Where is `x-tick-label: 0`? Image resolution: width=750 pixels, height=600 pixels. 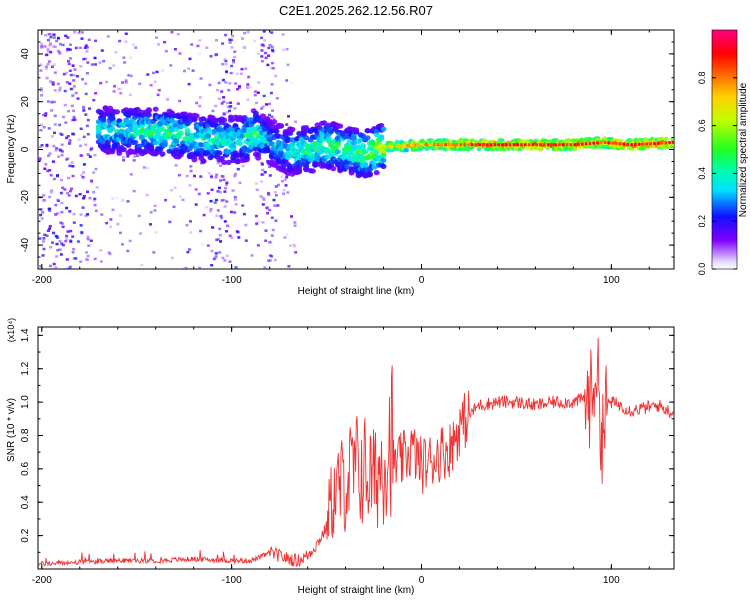 x-tick-label: 0 is located at coordinates (422, 280).